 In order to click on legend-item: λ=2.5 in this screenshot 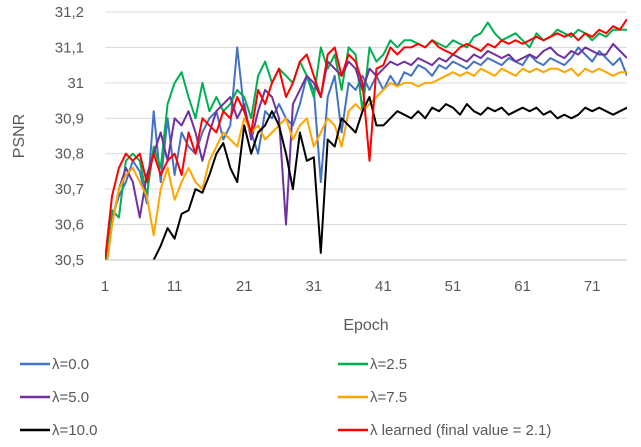, I will do `click(372, 364)`.